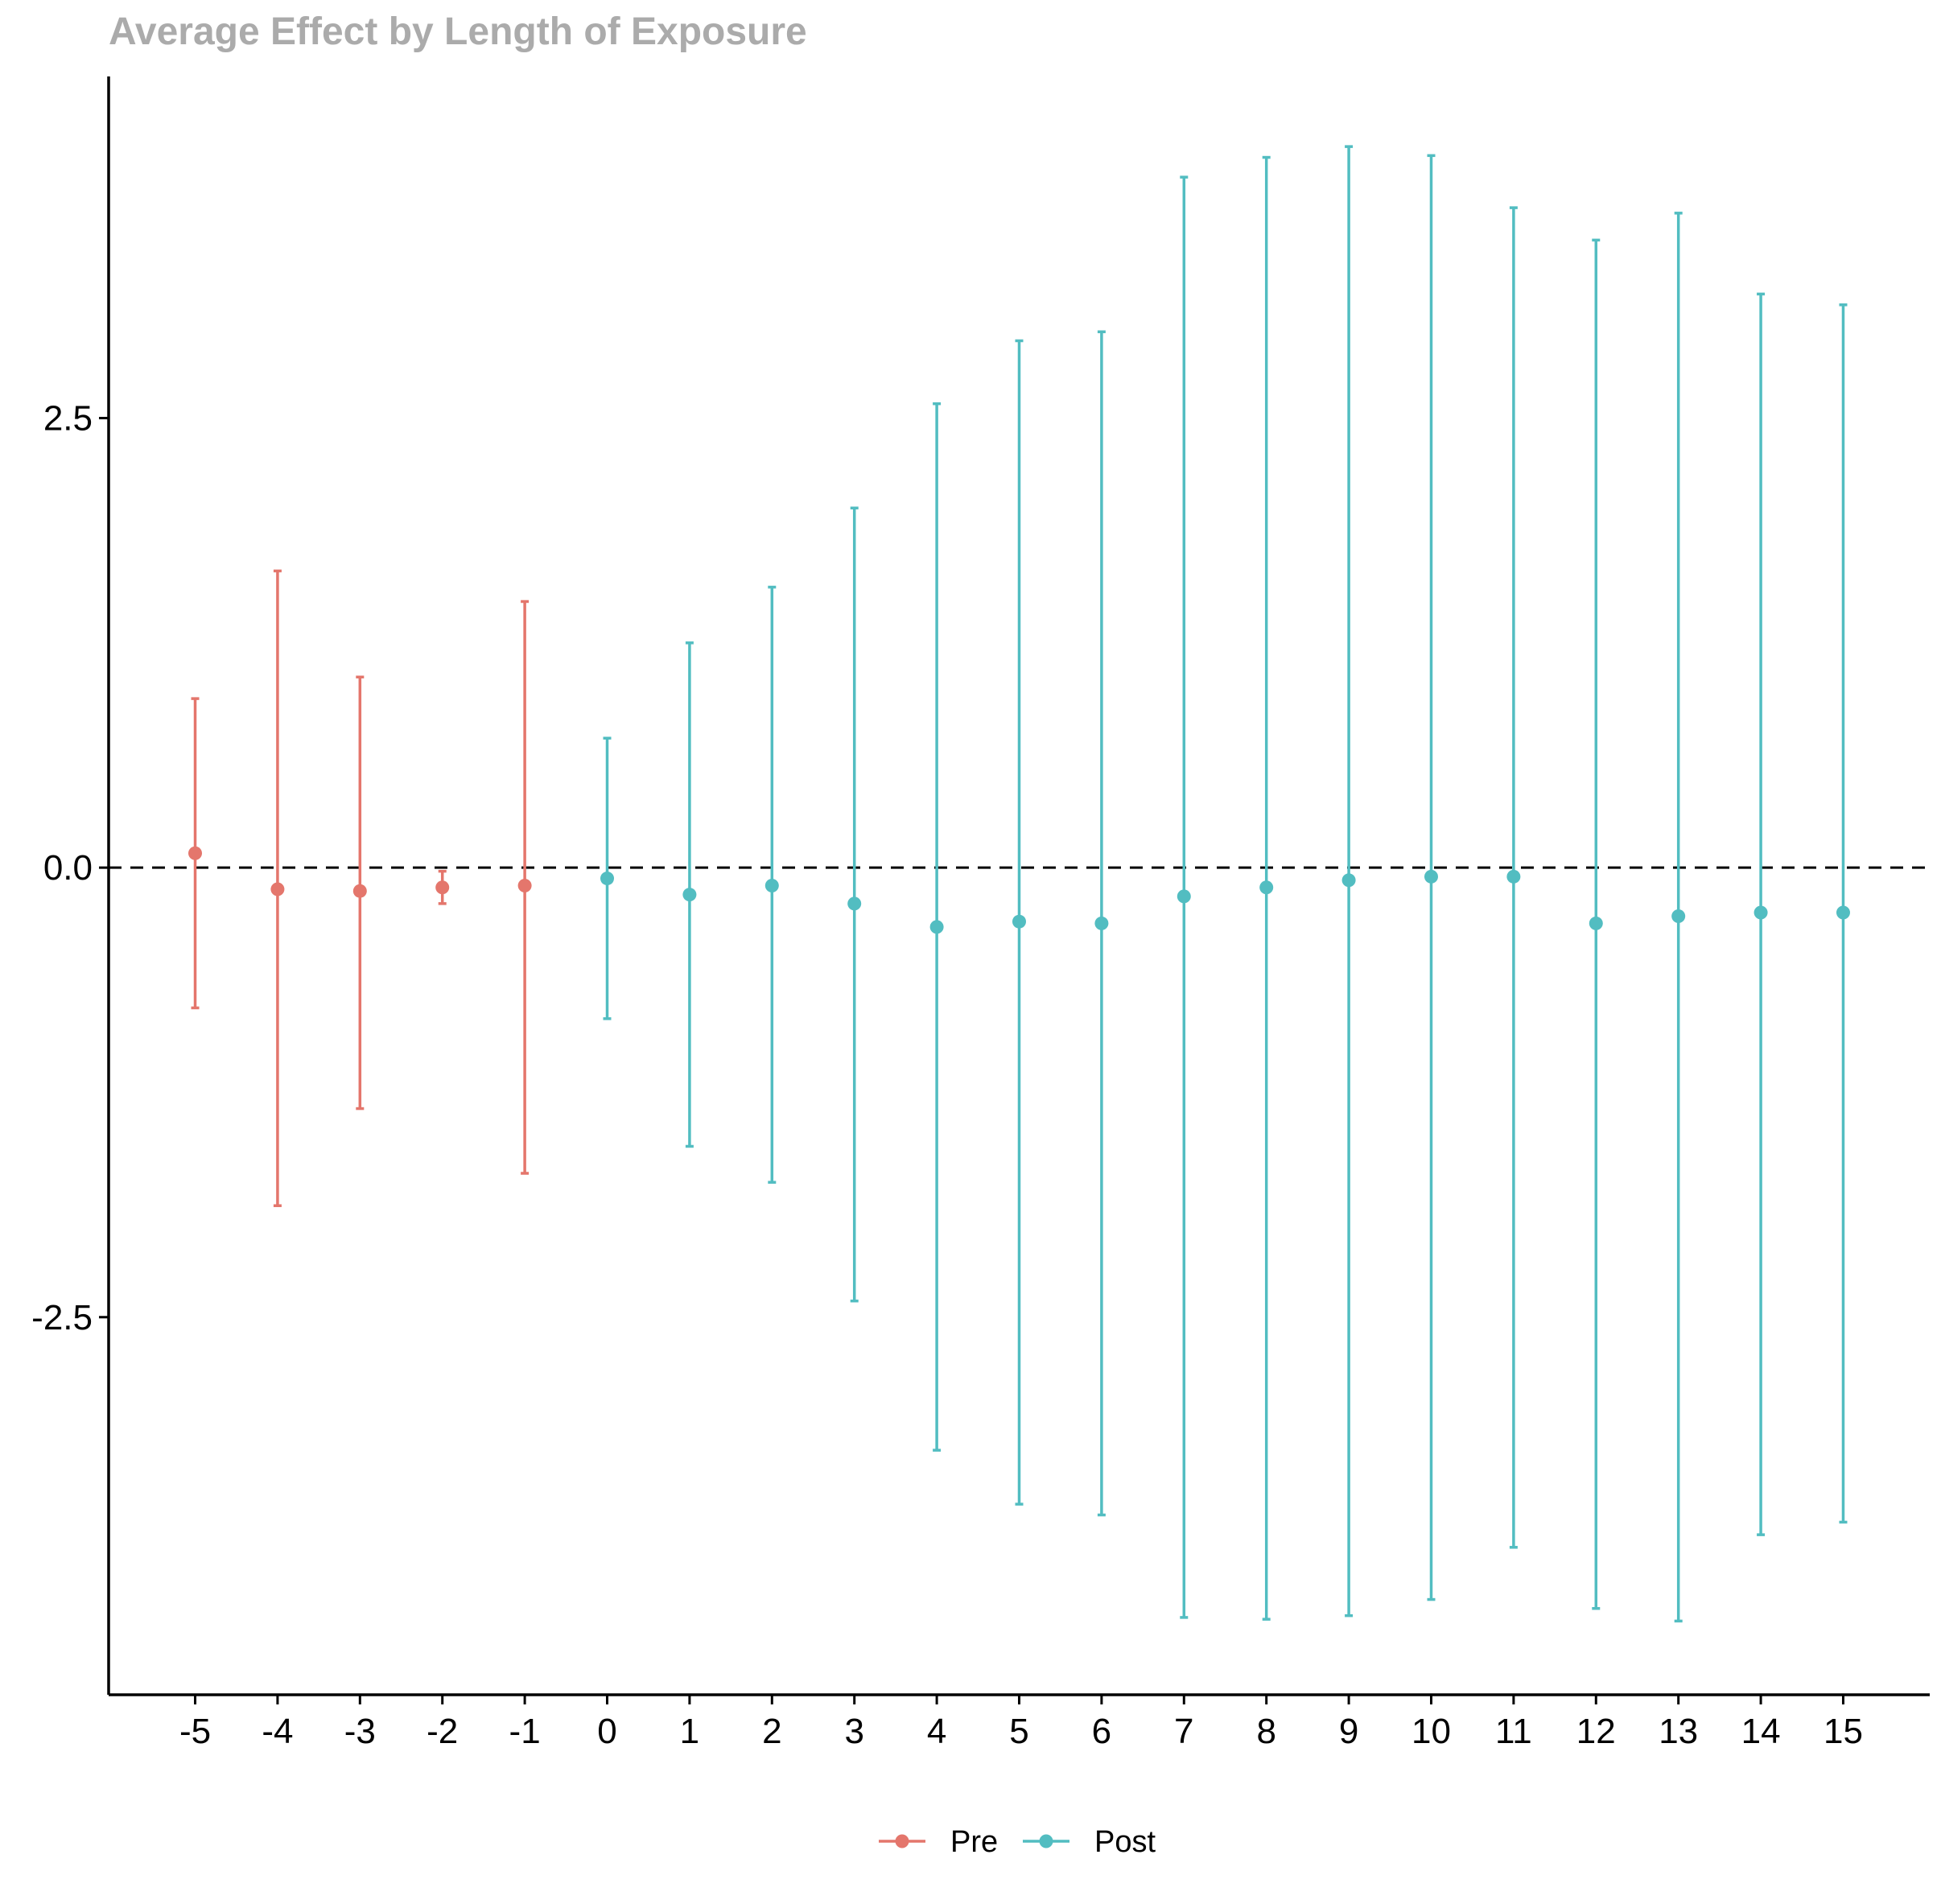 The height and width of the screenshot is (1904, 1941). What do you see at coordinates (1019, 922) in the screenshot?
I see `point-x5` at bounding box center [1019, 922].